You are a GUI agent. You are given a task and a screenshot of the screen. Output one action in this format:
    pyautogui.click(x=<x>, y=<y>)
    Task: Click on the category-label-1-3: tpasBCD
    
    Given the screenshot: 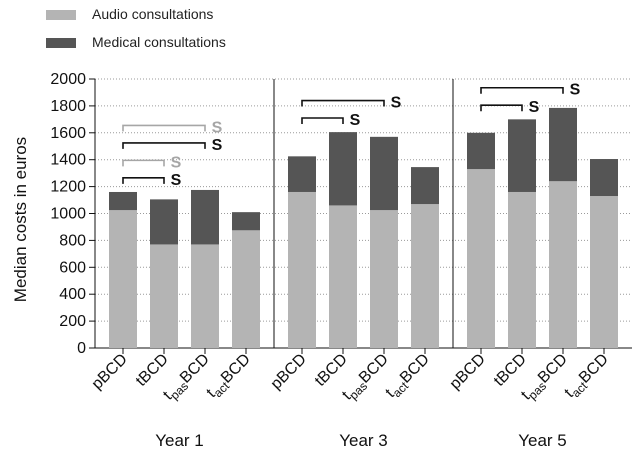 What is the action you would take?
    pyautogui.click(x=187, y=378)
    